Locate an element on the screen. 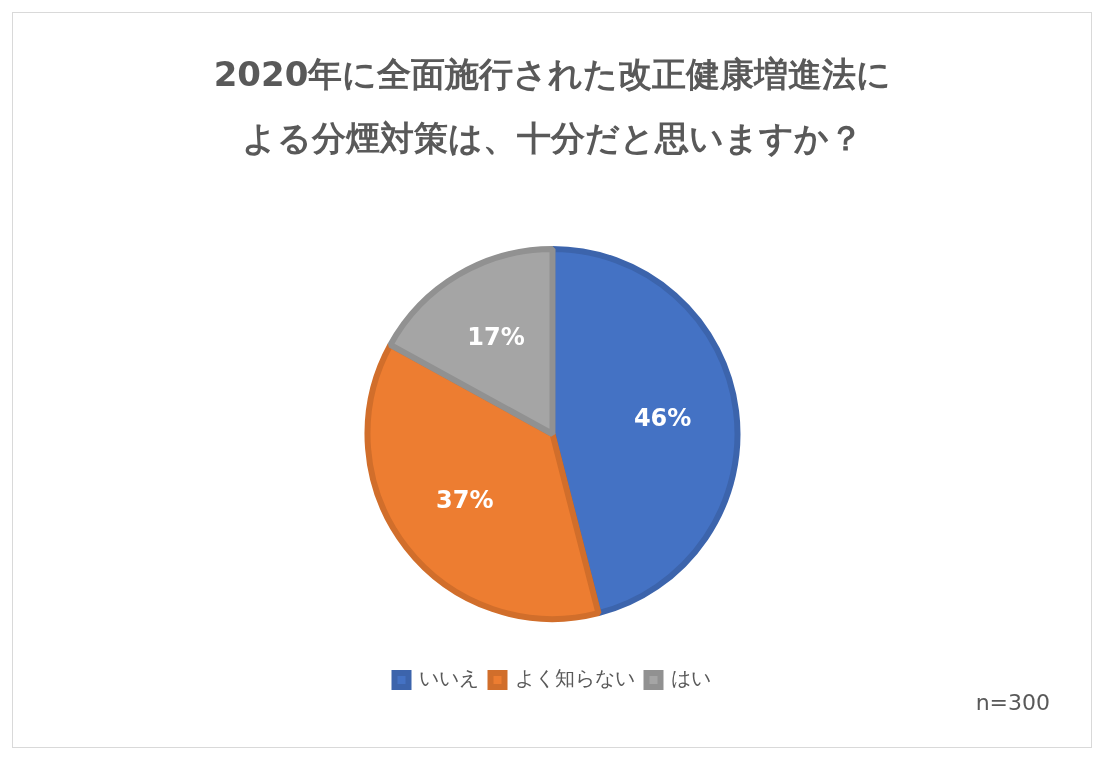 Image resolution: width=1105 pixels, height=757 pixels. legend-label: よく知らない is located at coordinates (574, 678).